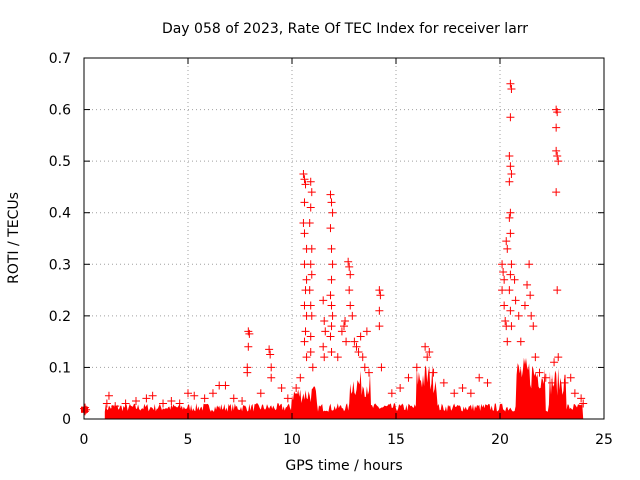 Image resolution: width=640 pixels, height=480 pixels. What do you see at coordinates (60, 265) in the screenshot?
I see `y-tick-label: 0.3` at bounding box center [60, 265].